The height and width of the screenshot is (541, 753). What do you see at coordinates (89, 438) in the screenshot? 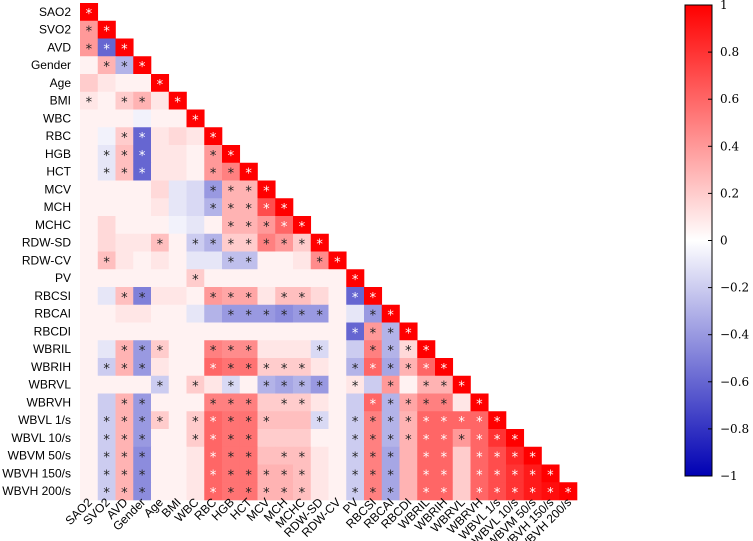
I see `cell-WBVL 10/s-SAO2` at bounding box center [89, 438].